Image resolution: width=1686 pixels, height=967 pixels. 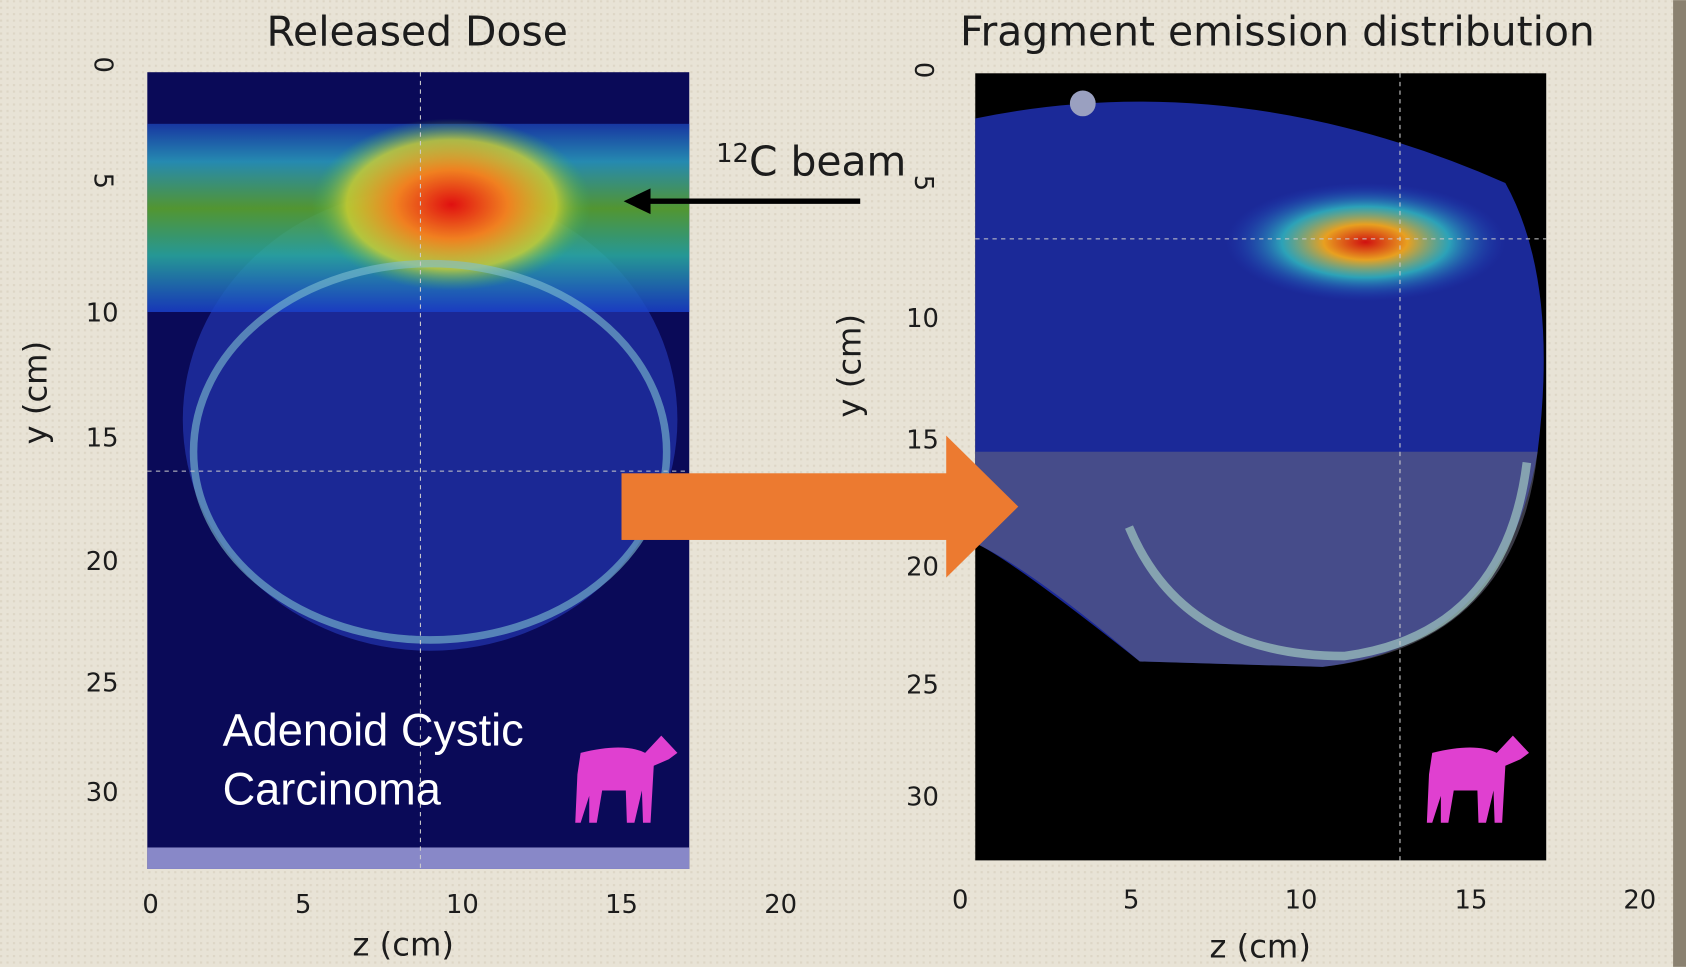 I want to click on beam-label: 12C beam, so click(x=811, y=162).